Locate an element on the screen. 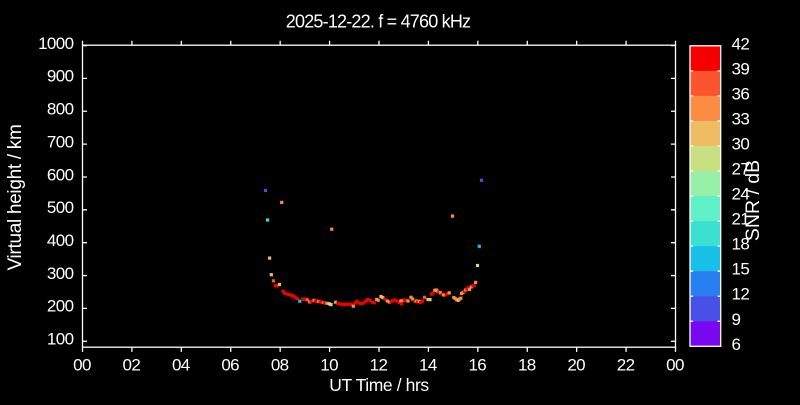  svg-text: 500 is located at coordinates (60, 207).